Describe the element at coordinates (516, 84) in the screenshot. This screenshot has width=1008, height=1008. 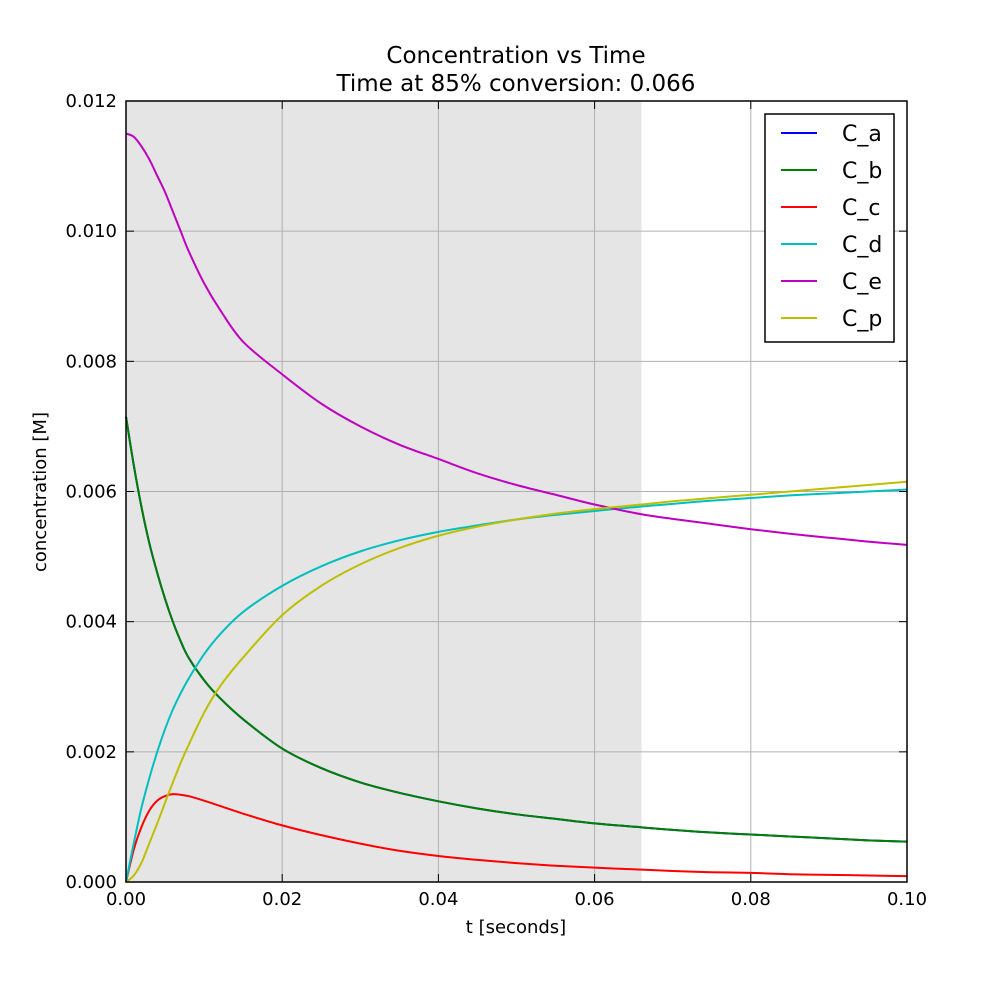
I see `chart-subtitle: Time at 85% conversion: 0.066` at that location.